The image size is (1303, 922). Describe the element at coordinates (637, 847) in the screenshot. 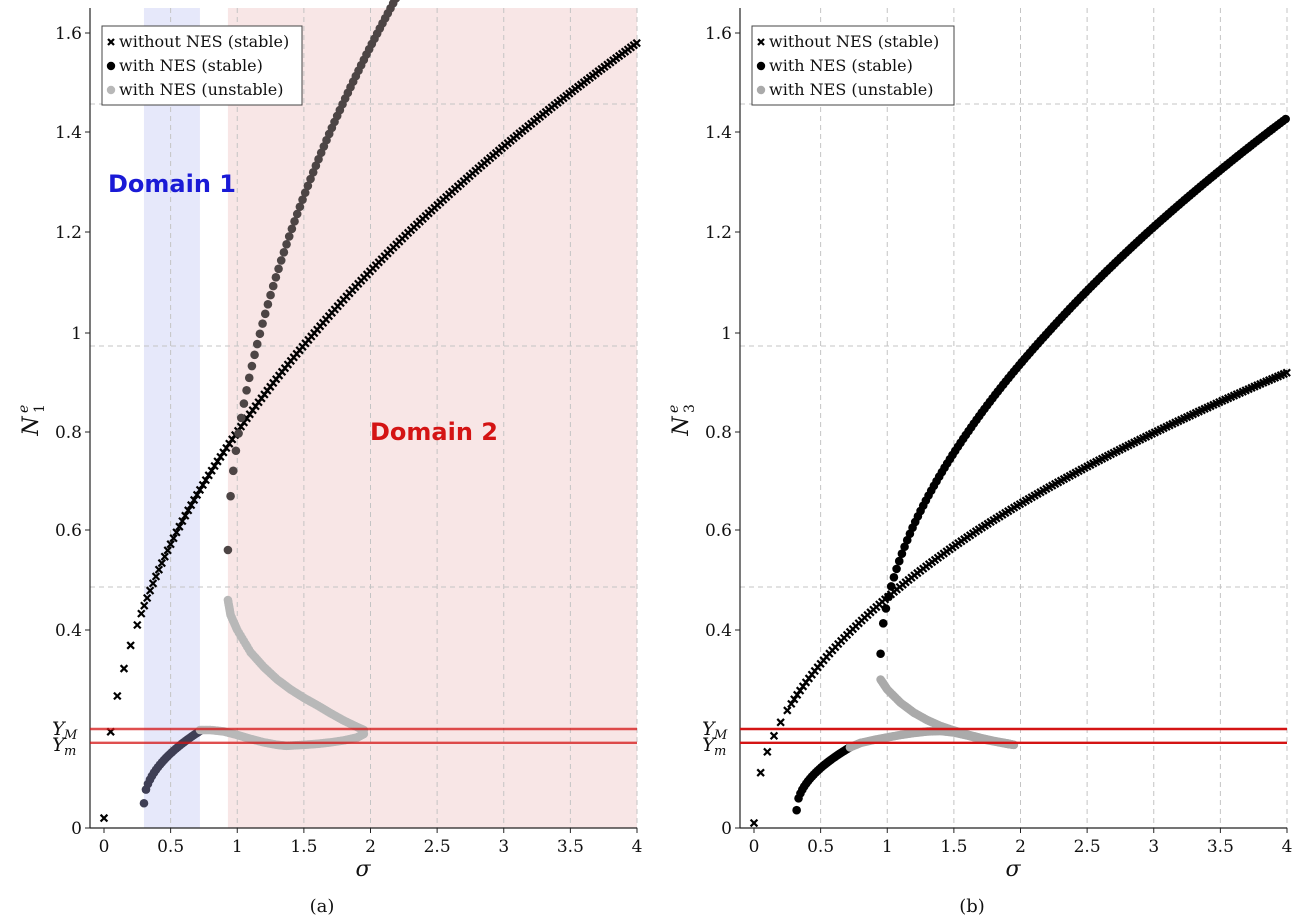

I see `x-tick-label: 4` at that location.